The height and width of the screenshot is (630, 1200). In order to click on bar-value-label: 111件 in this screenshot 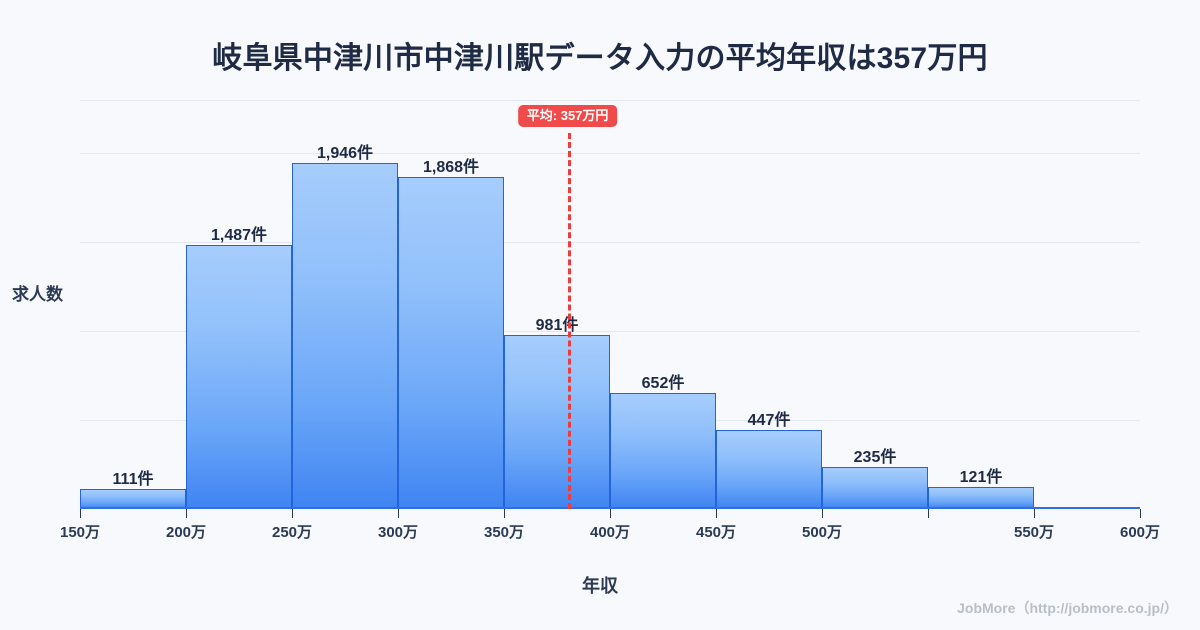, I will do `click(133, 480)`.